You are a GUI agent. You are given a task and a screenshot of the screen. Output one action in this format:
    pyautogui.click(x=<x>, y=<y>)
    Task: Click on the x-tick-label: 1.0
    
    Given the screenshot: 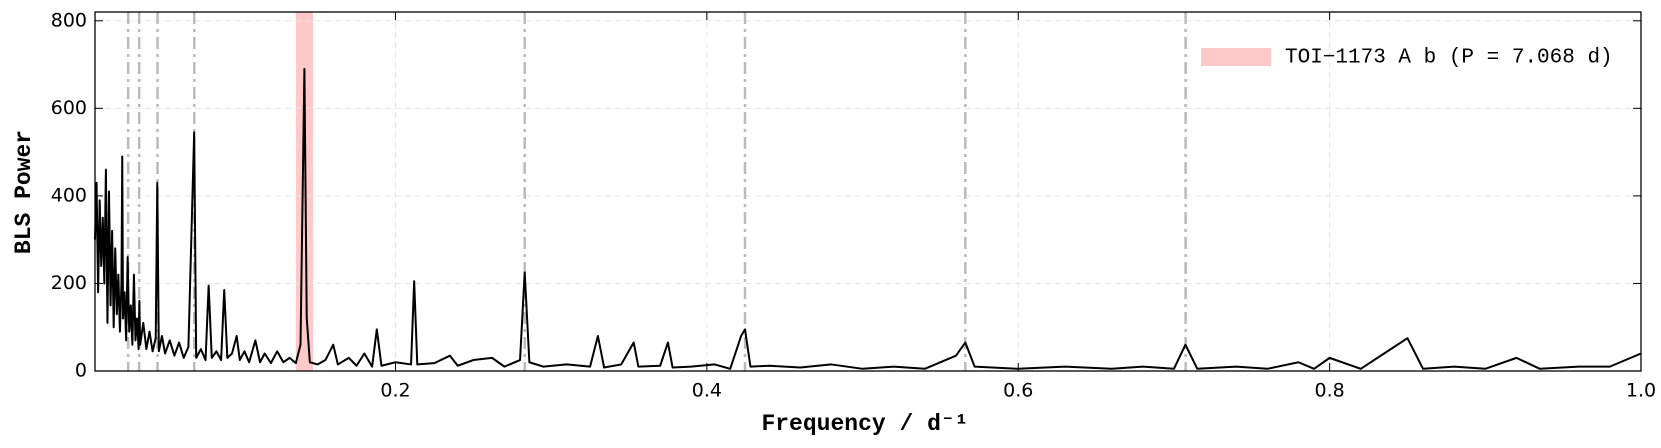 What is the action you would take?
    pyautogui.click(x=1641, y=391)
    